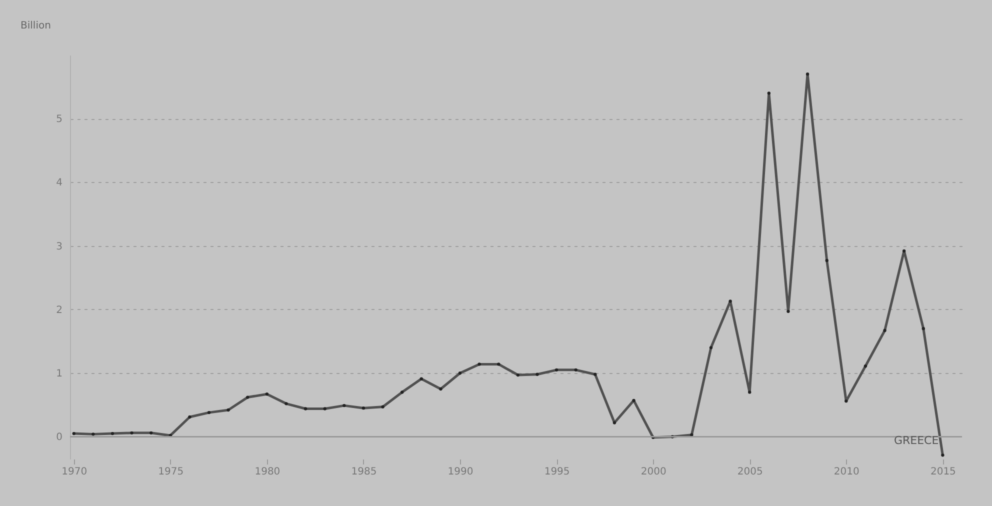 The width and height of the screenshot is (992, 506). What do you see at coordinates (364, 472) in the screenshot?
I see `x-tick-label: 1985` at bounding box center [364, 472].